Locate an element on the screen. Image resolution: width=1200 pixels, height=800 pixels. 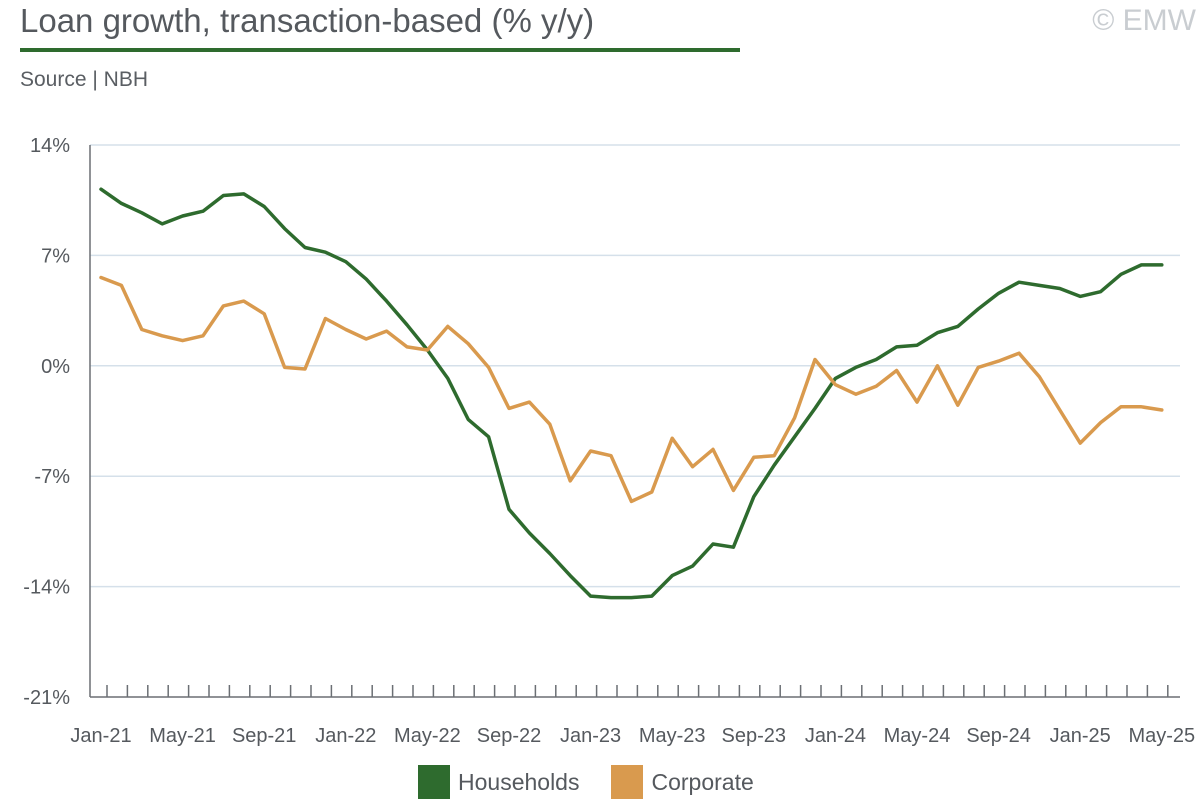
title-underline is located at coordinates (380, 50).